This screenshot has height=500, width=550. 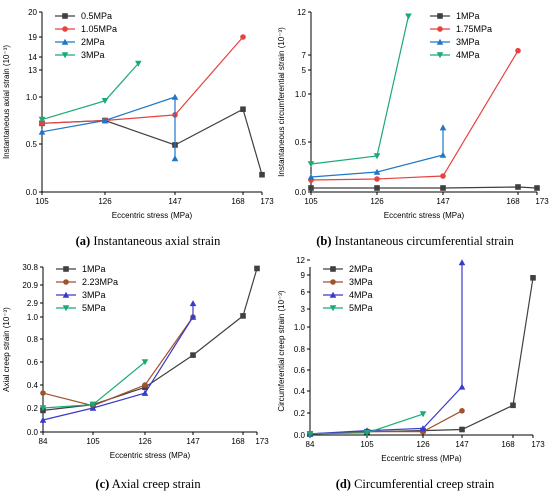 What do you see at coordinates (542, 201) in the screenshot?
I see `x-tick-label: 173` at bounding box center [542, 201].